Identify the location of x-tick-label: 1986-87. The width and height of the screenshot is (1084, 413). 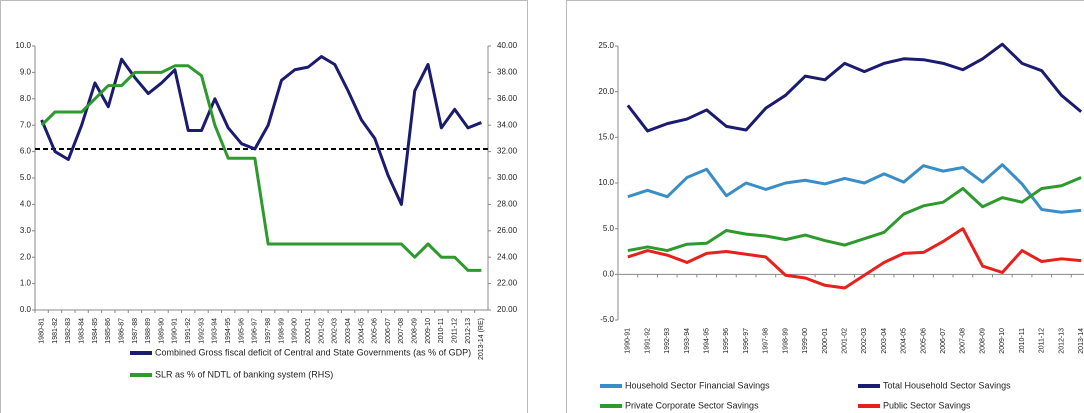
(121, 331).